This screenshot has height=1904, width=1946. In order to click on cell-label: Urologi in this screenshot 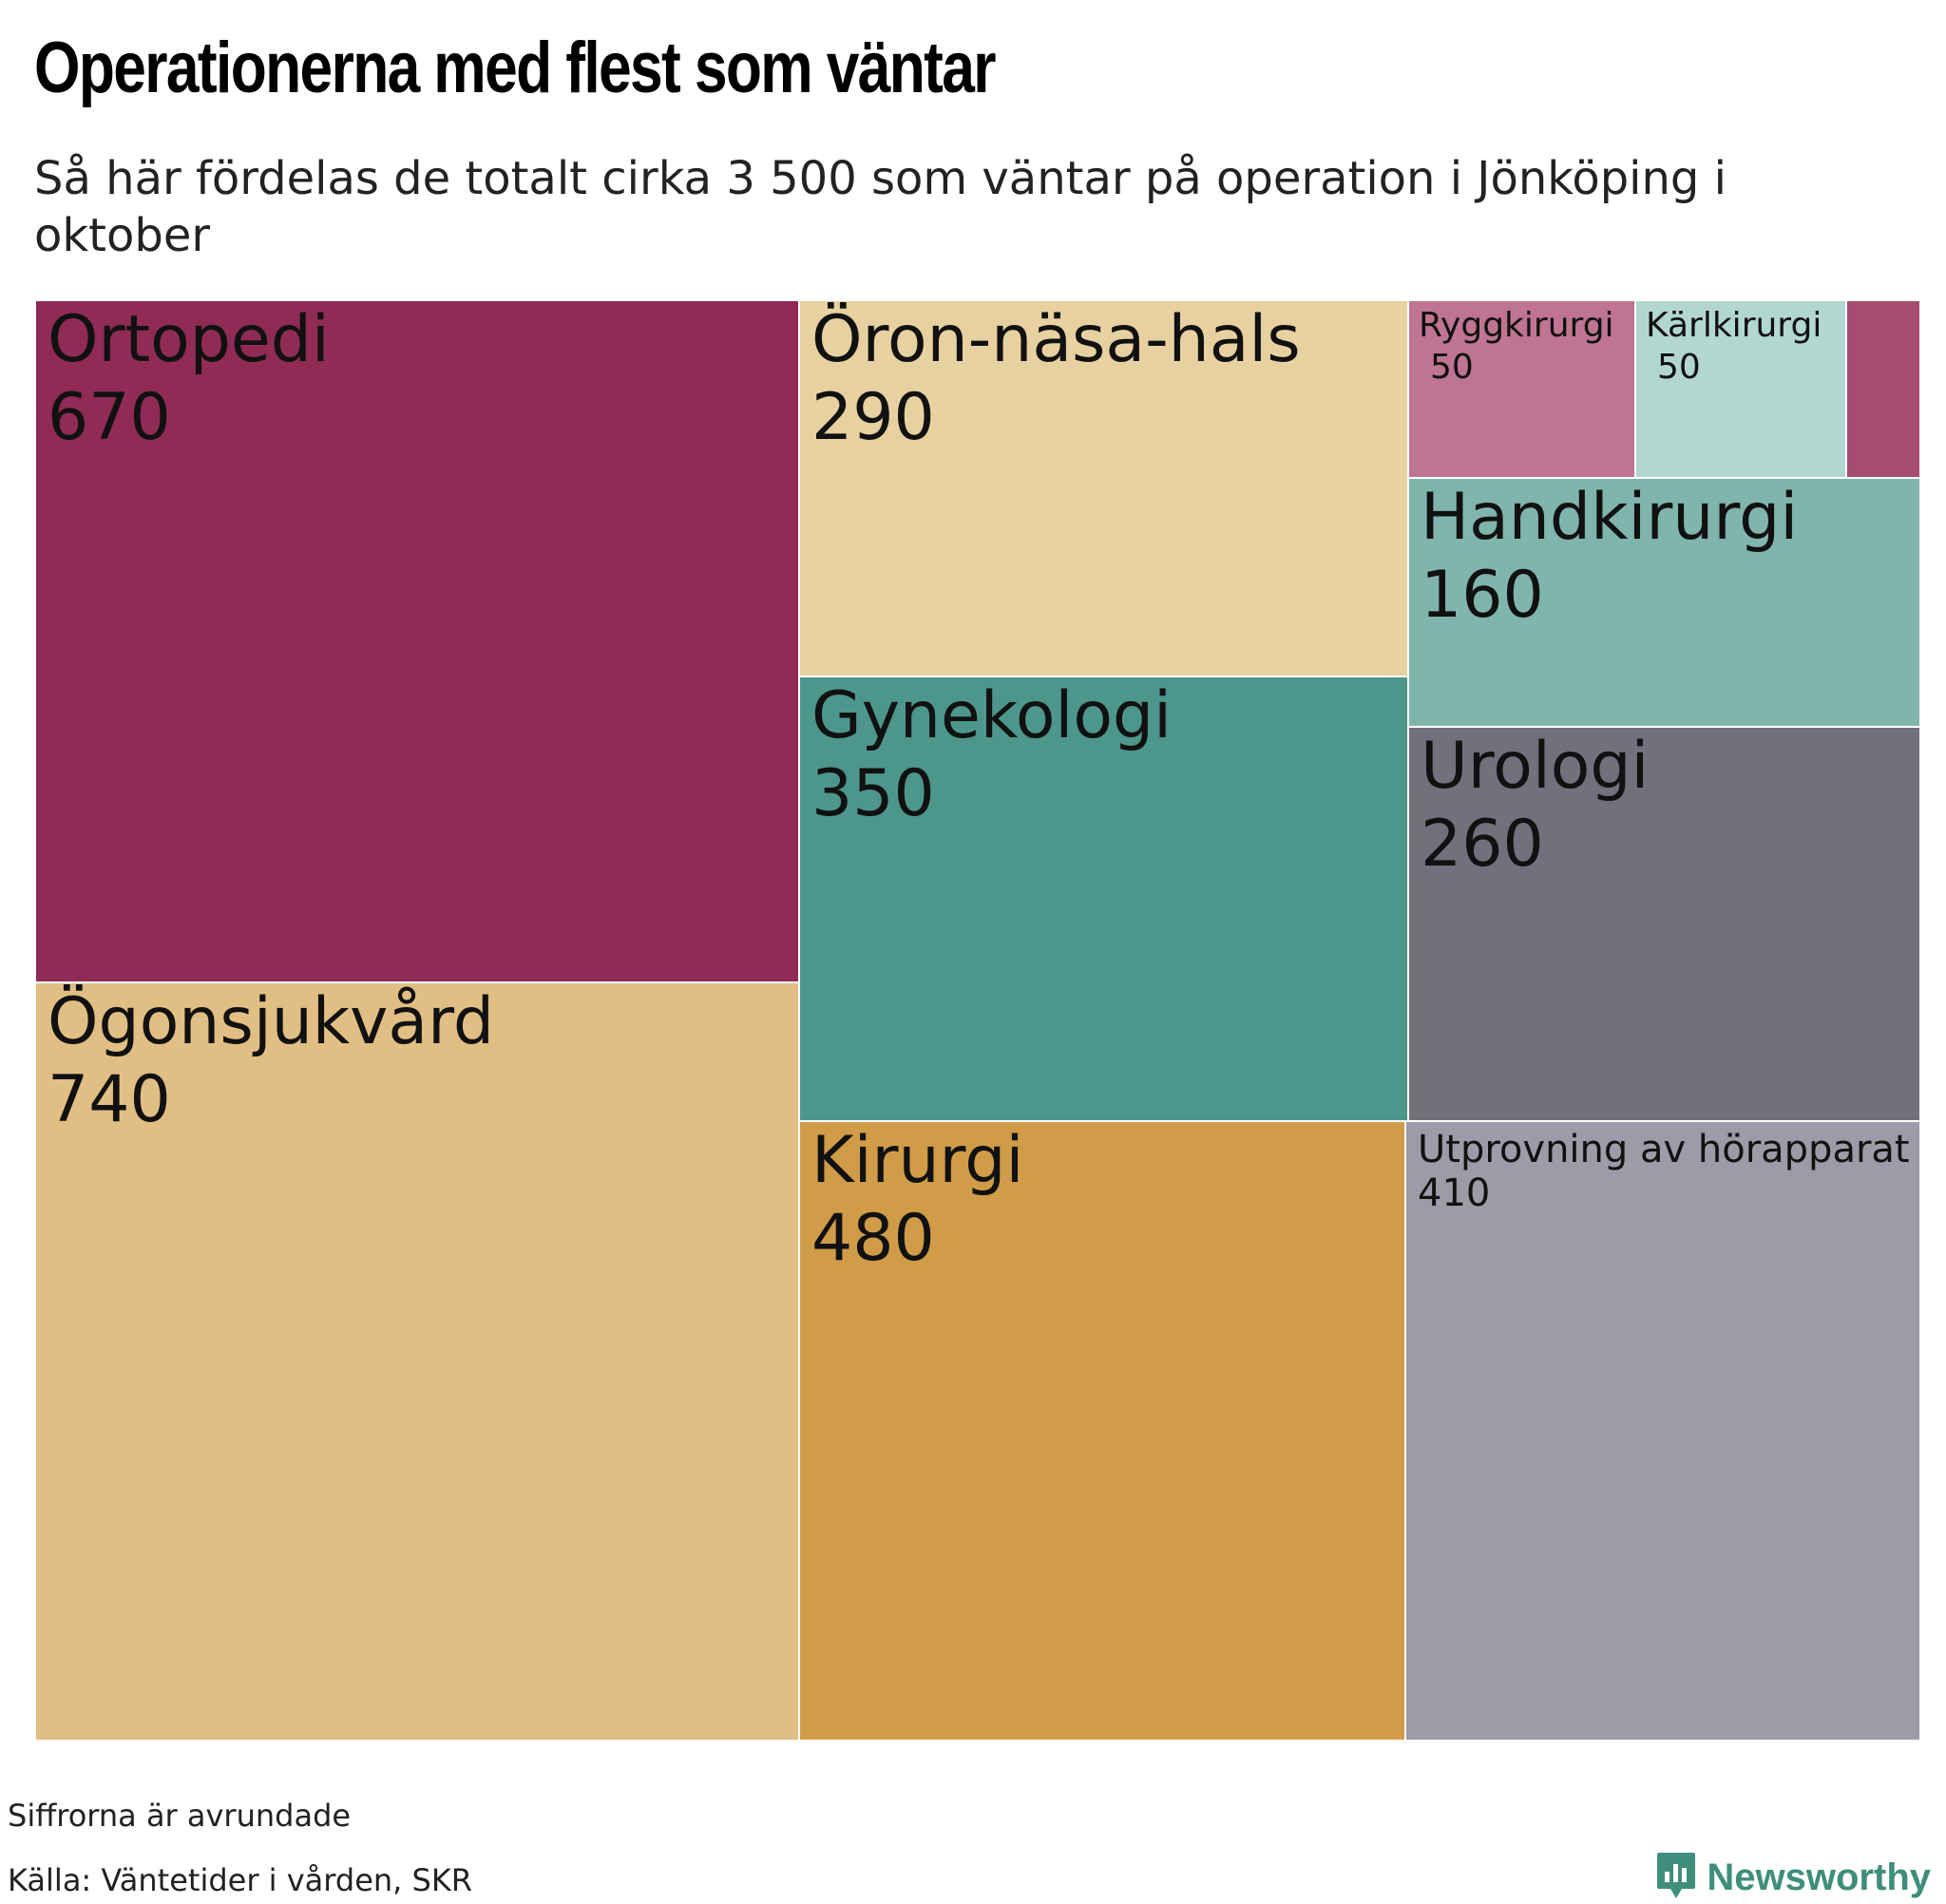, I will do `click(1536, 766)`.